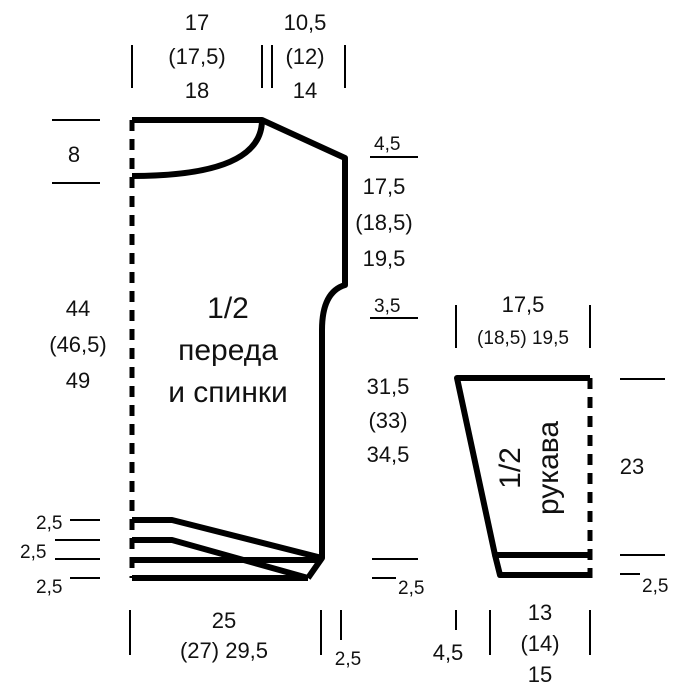 Image resolution: width=700 pixels, height=700 pixels. I want to click on dim-side: (33), so click(387, 420).